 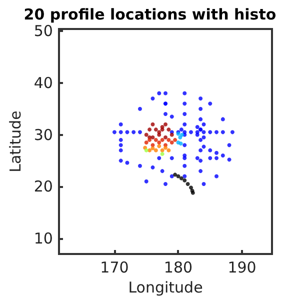 I want to click on x-tick-label: 190, so click(x=242, y=267).